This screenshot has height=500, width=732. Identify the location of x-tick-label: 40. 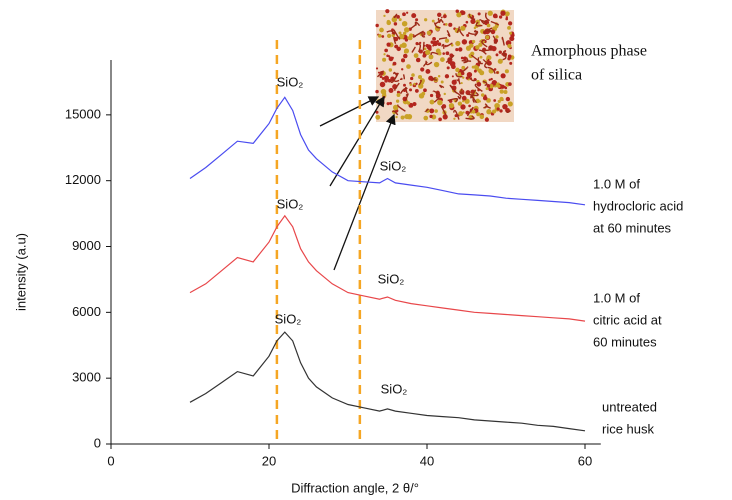
(427, 460).